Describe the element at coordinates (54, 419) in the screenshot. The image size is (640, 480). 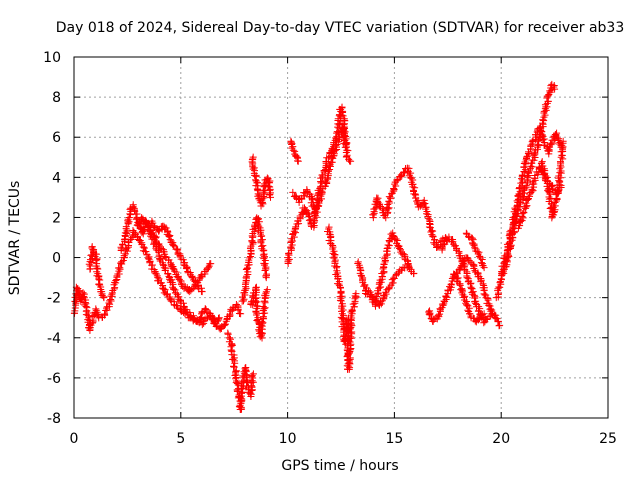
I see `y-tick-label: -8` at that location.